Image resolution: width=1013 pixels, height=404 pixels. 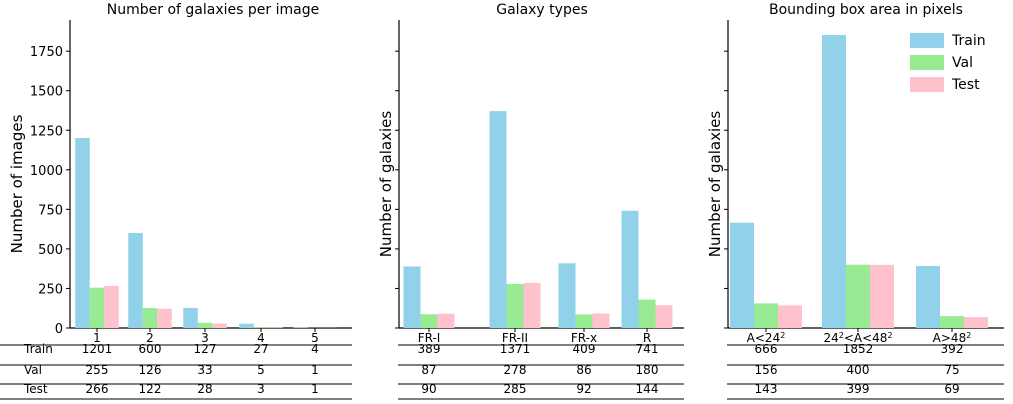 What do you see at coordinates (766, 338) in the screenshot?
I see `x-tick-label: A<242` at bounding box center [766, 338].